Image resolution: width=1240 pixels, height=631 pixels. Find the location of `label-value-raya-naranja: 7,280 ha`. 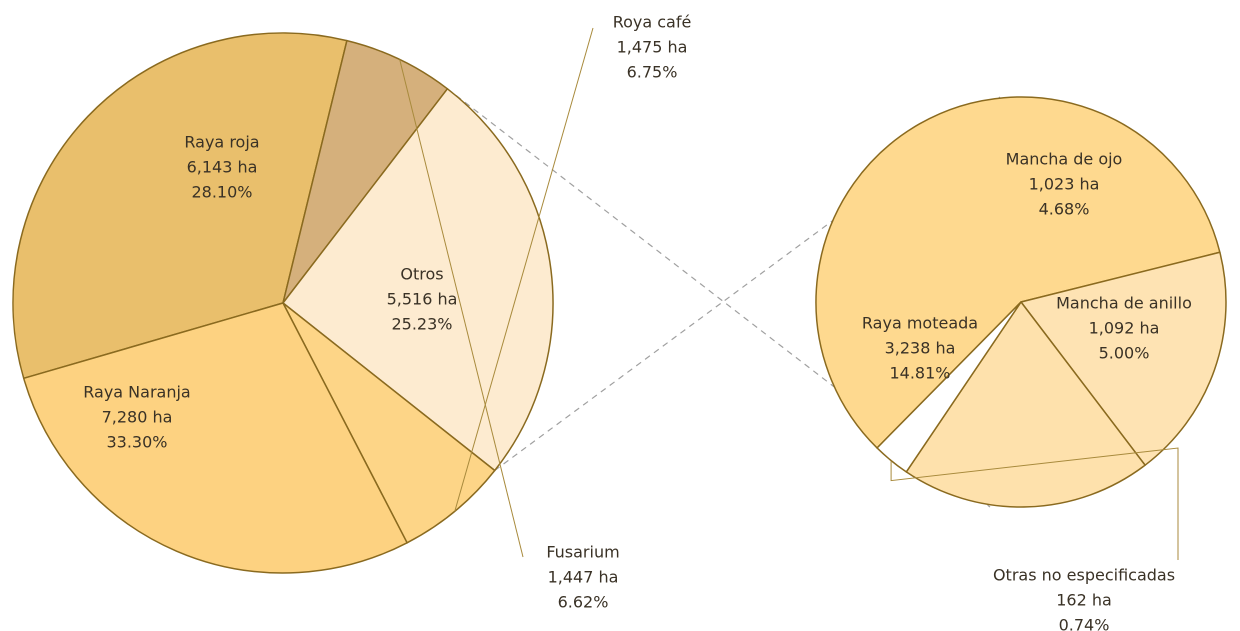

label-value-raya-naranja: 7,280 ha is located at coordinates (137, 417).